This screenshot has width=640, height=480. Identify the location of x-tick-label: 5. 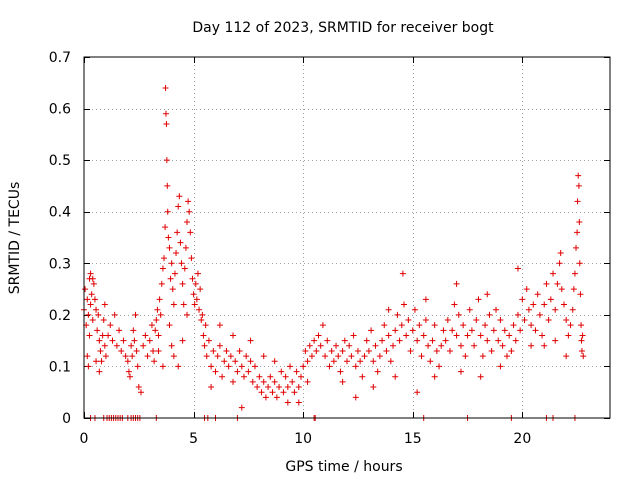
(193, 439).